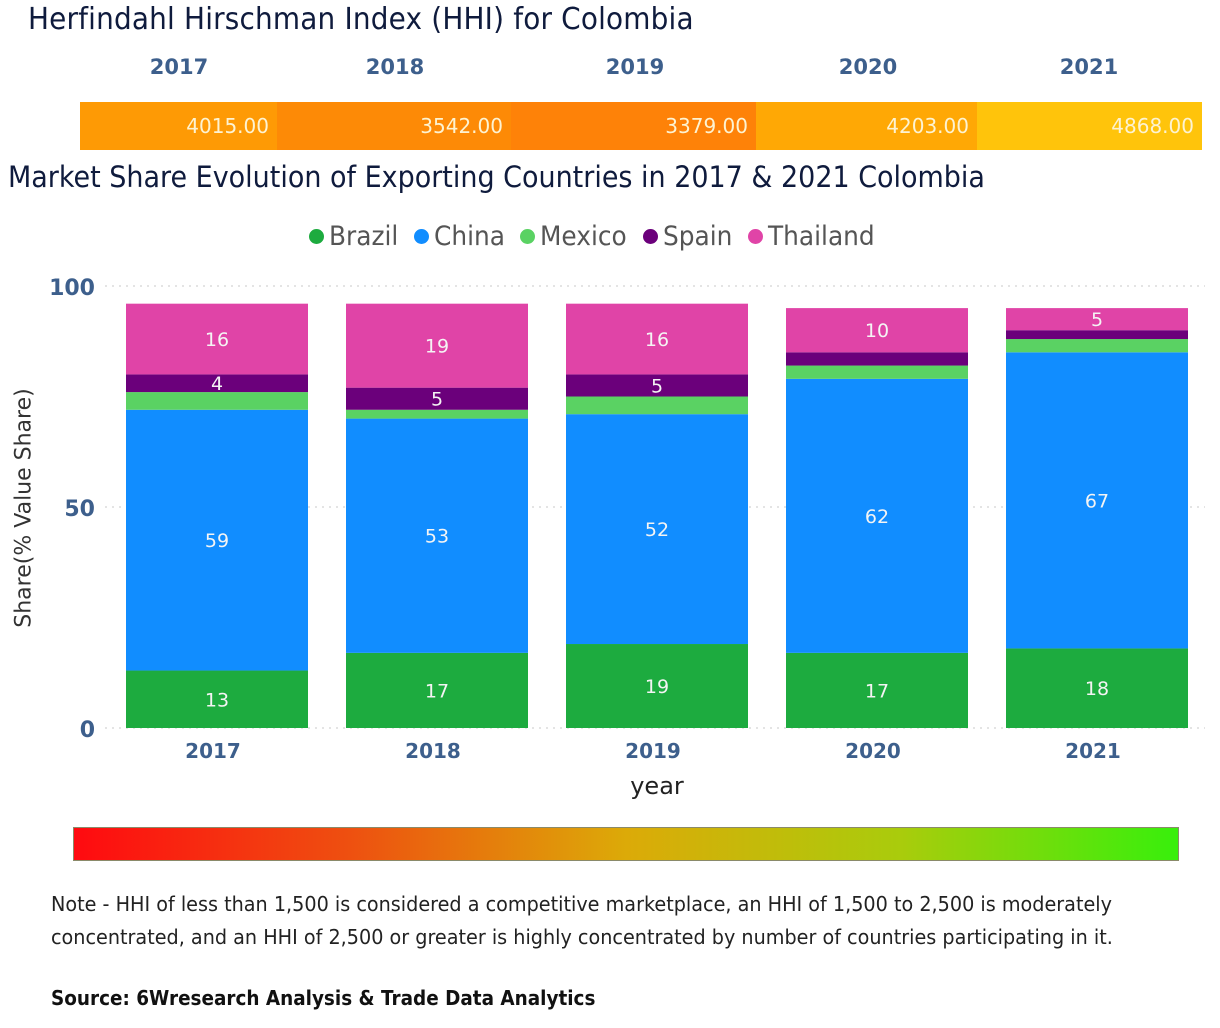 This screenshot has height=1028, width=1220. I want to click on legend-label: Thailand, so click(821, 236).